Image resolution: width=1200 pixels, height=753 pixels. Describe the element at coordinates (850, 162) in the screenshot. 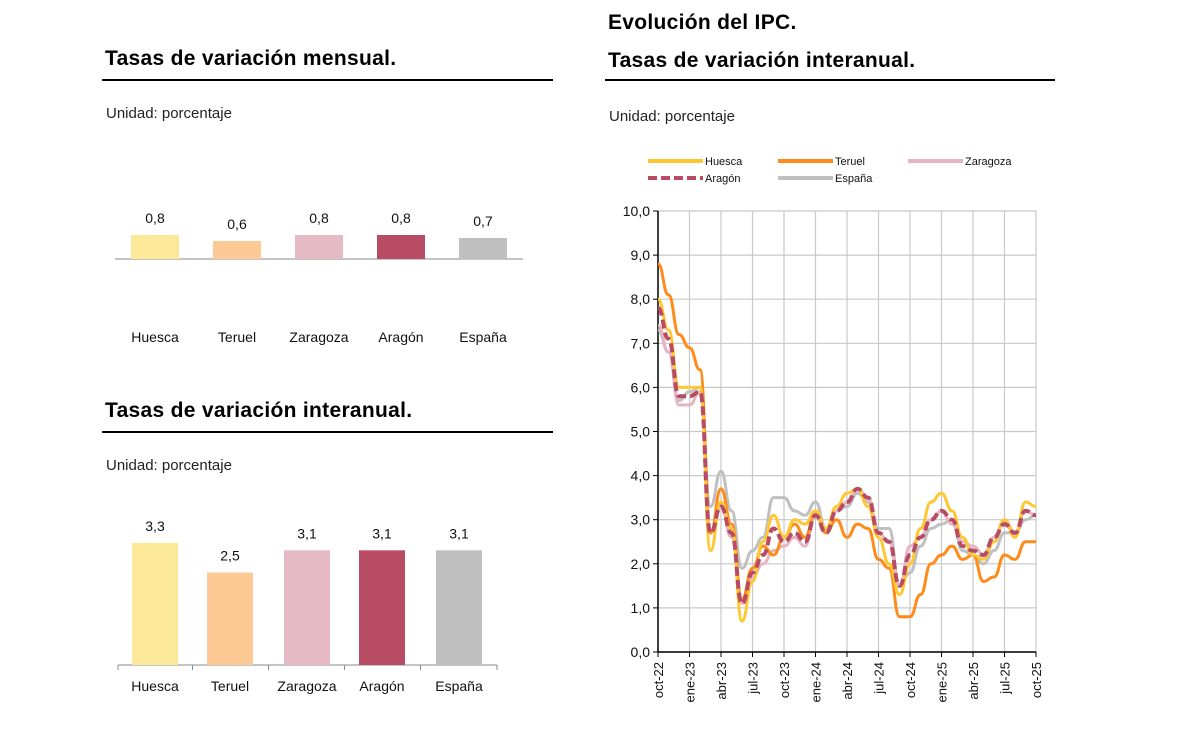

I see `legend-label: Teruel` at that location.